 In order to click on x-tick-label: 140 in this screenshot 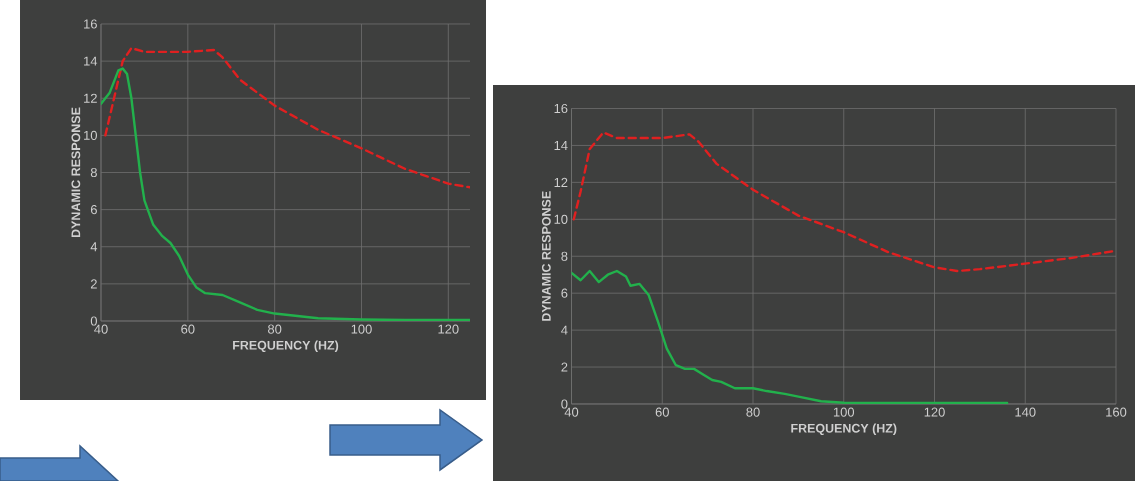, I will do `click(1025, 412)`.